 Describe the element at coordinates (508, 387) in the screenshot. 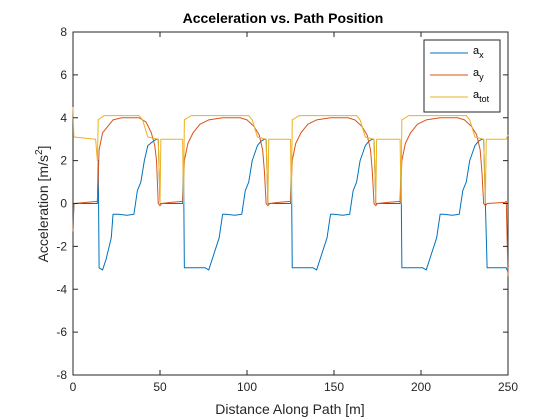

I see `x-tick-label: 250` at that location.